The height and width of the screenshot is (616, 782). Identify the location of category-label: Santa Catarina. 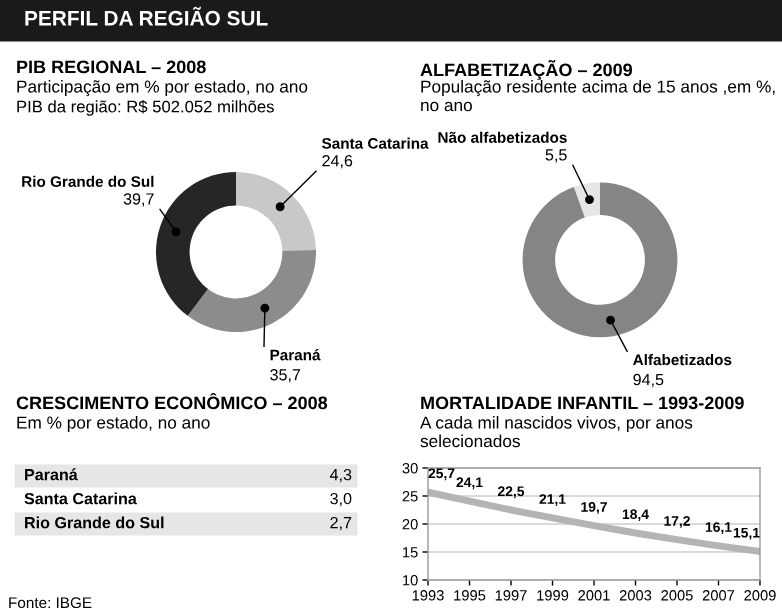
(80, 498).